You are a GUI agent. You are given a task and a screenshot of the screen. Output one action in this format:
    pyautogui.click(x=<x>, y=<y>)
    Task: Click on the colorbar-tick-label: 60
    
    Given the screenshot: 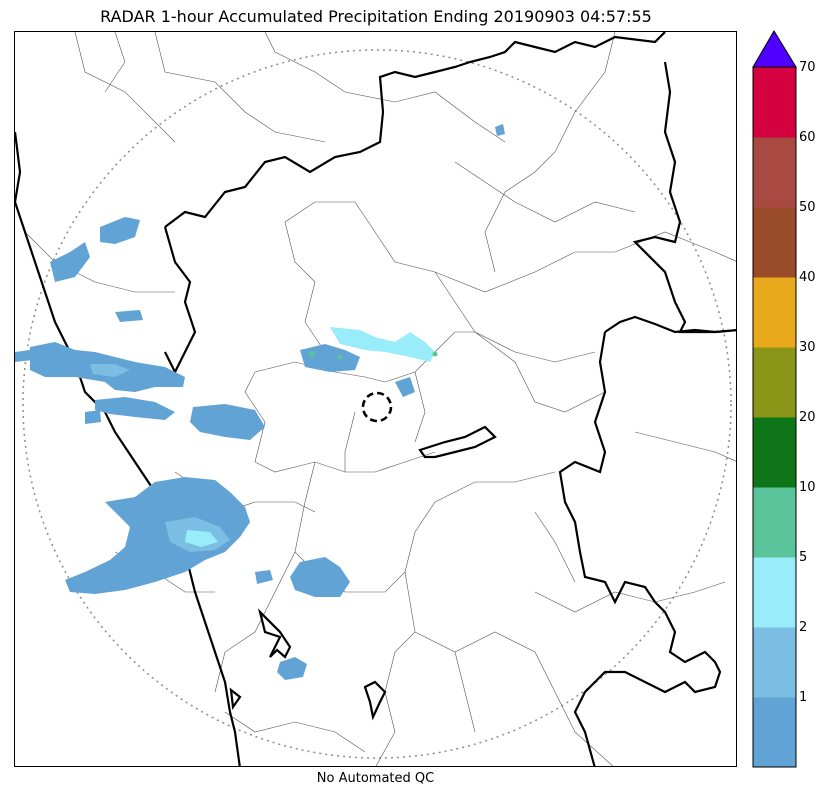 What is the action you would take?
    pyautogui.click(x=807, y=137)
    